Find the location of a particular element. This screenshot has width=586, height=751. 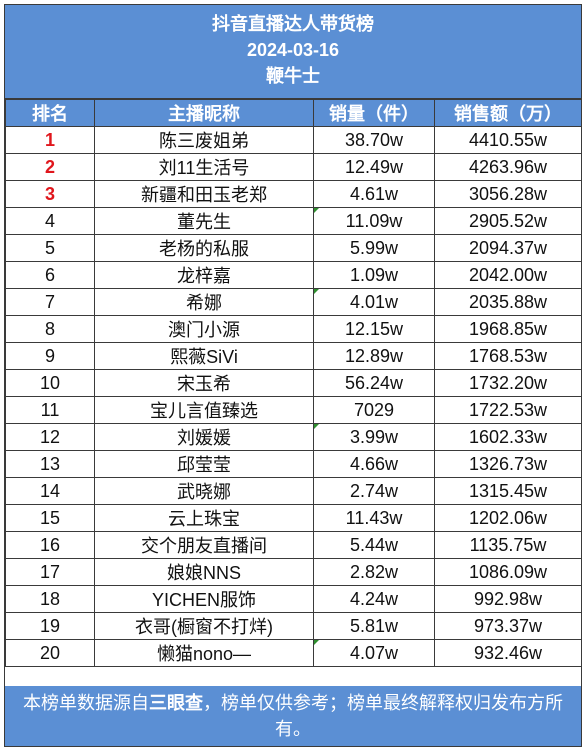

streamer-name-cell-text: 交个朋友直播间 is located at coordinates (204, 546).